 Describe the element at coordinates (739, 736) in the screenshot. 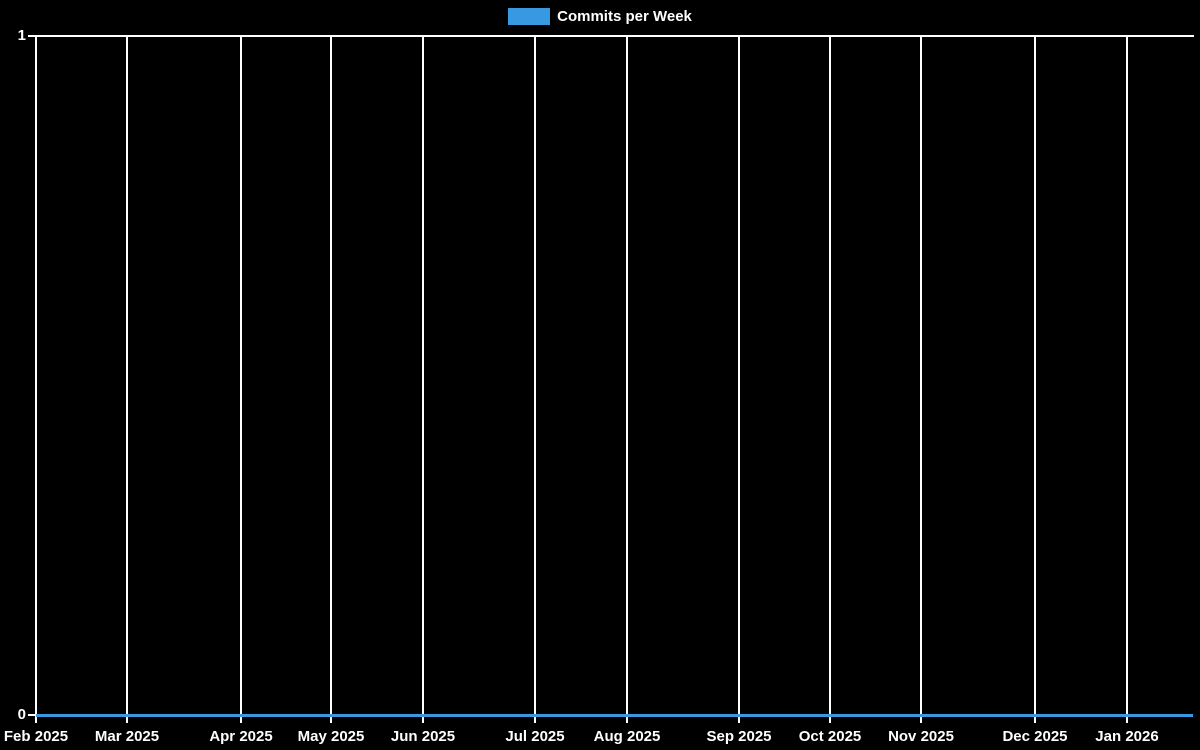

I see `x-axis-tick-label: Sep 2025` at that location.